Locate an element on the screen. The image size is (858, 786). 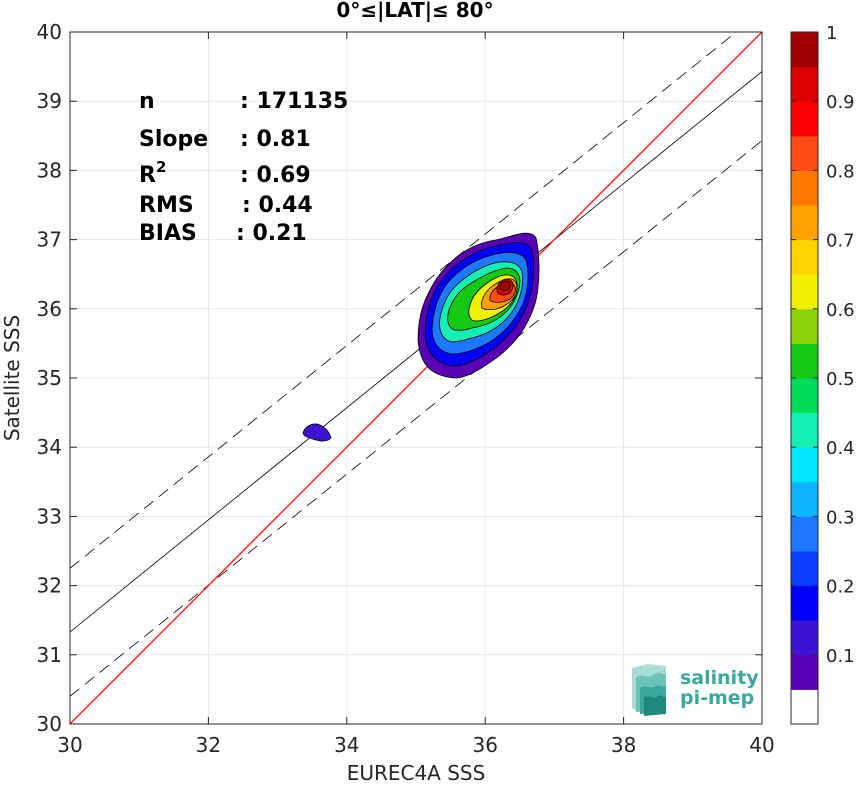
y-tick-label: 36 is located at coordinates (49, 309).